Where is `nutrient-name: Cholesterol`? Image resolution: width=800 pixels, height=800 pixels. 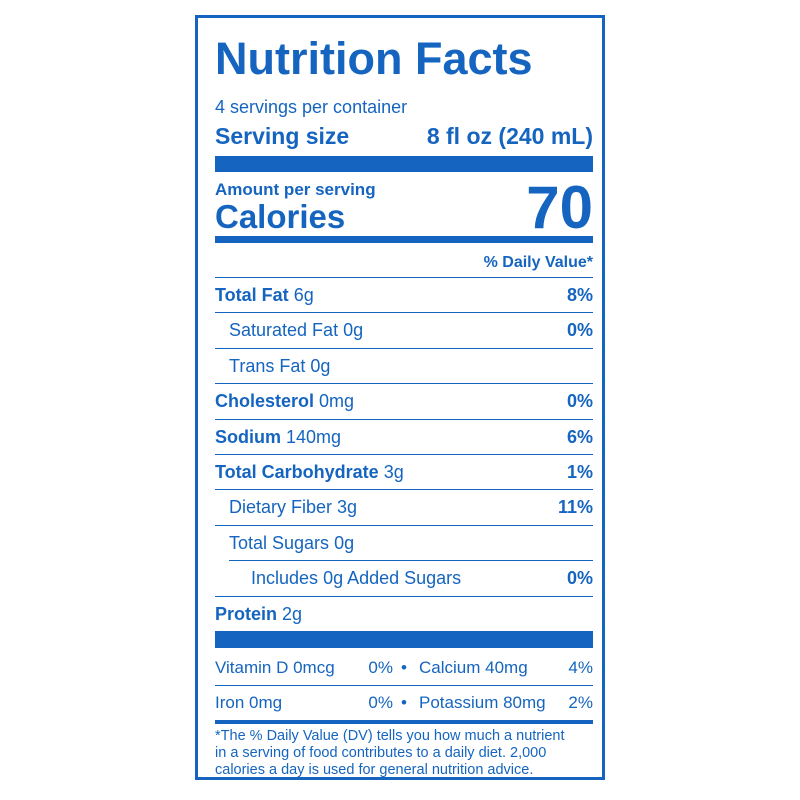 nutrient-name: Cholesterol is located at coordinates (265, 401).